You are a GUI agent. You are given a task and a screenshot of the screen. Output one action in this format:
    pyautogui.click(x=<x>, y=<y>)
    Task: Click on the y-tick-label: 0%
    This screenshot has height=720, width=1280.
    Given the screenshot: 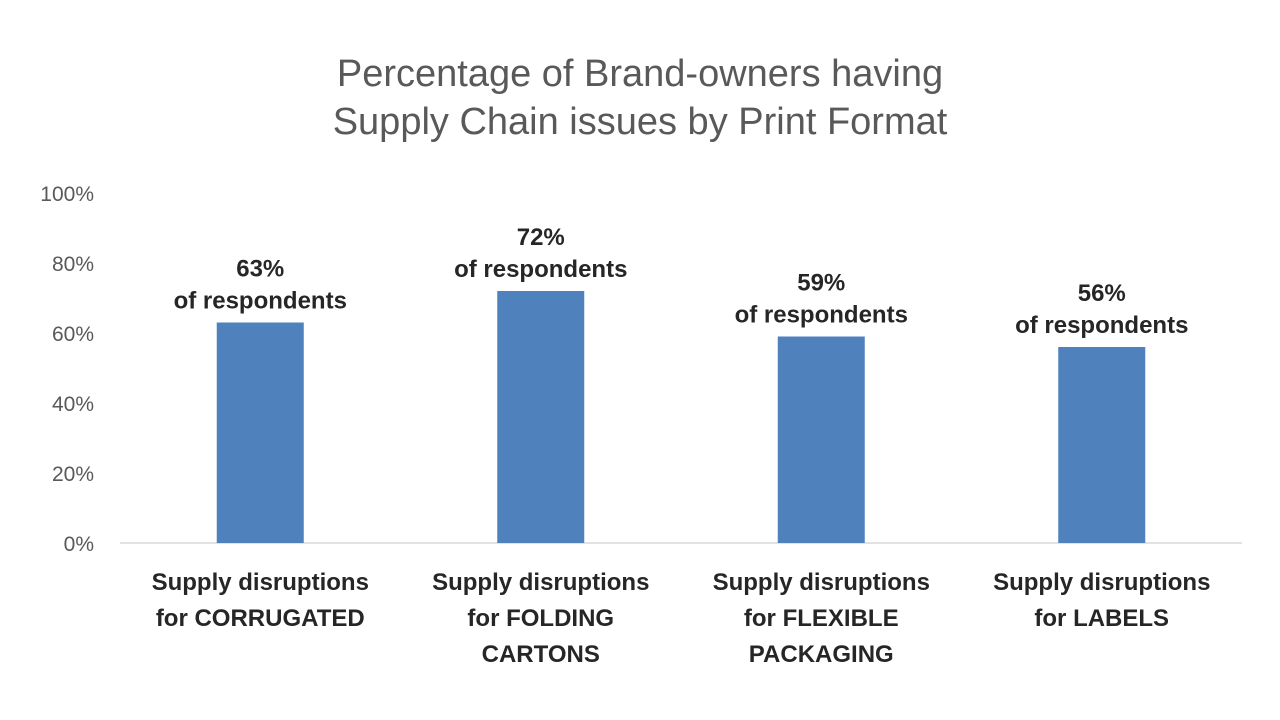 What is the action you would take?
    pyautogui.click(x=79, y=544)
    